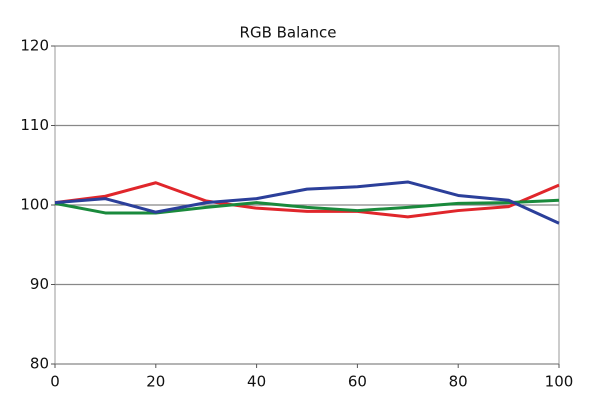 This screenshot has width=600, height=410. I want to click on y-tick-label: 110, so click(34, 125).